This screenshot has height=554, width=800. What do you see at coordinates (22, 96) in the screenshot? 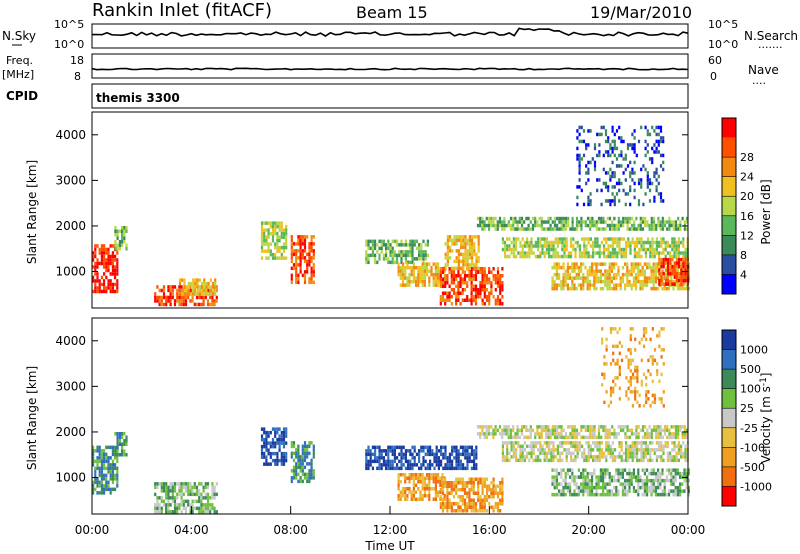
I see `cpid-label: CPID` at bounding box center [22, 96].